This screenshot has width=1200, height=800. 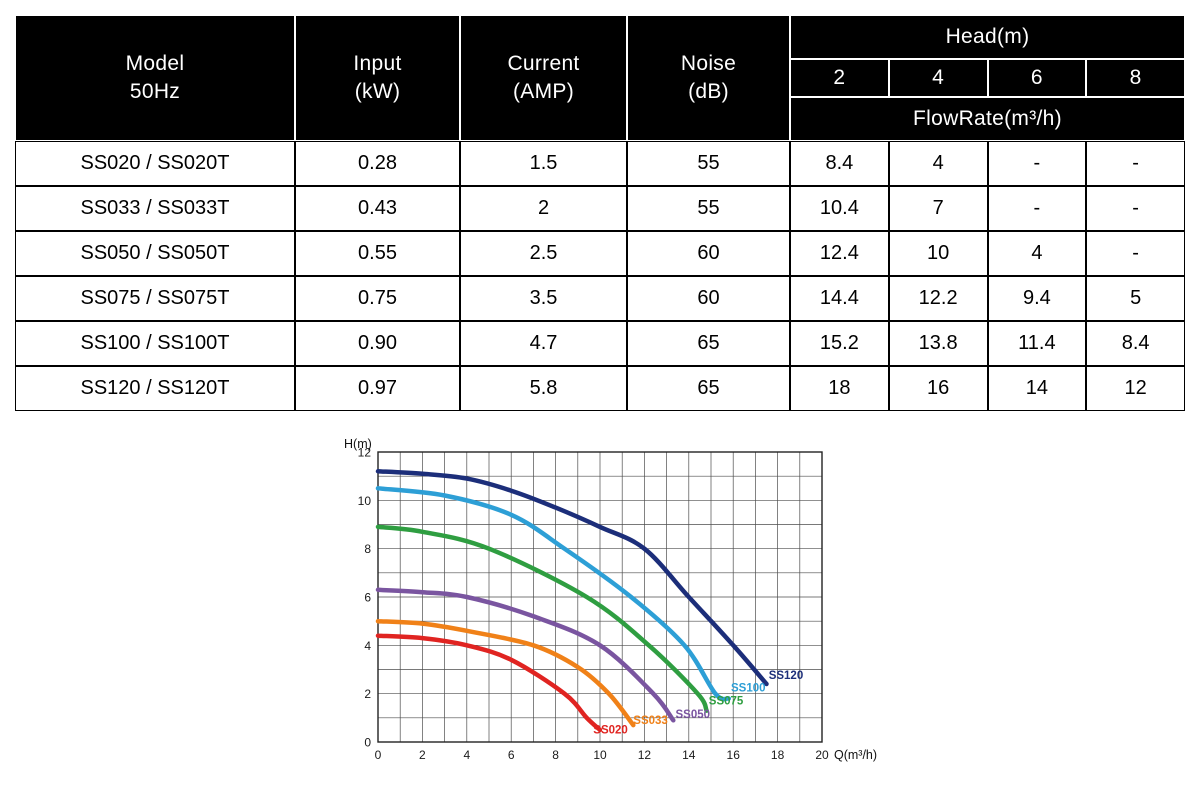 What do you see at coordinates (489, 683) in the screenshot?
I see `curve-SS020` at bounding box center [489, 683].